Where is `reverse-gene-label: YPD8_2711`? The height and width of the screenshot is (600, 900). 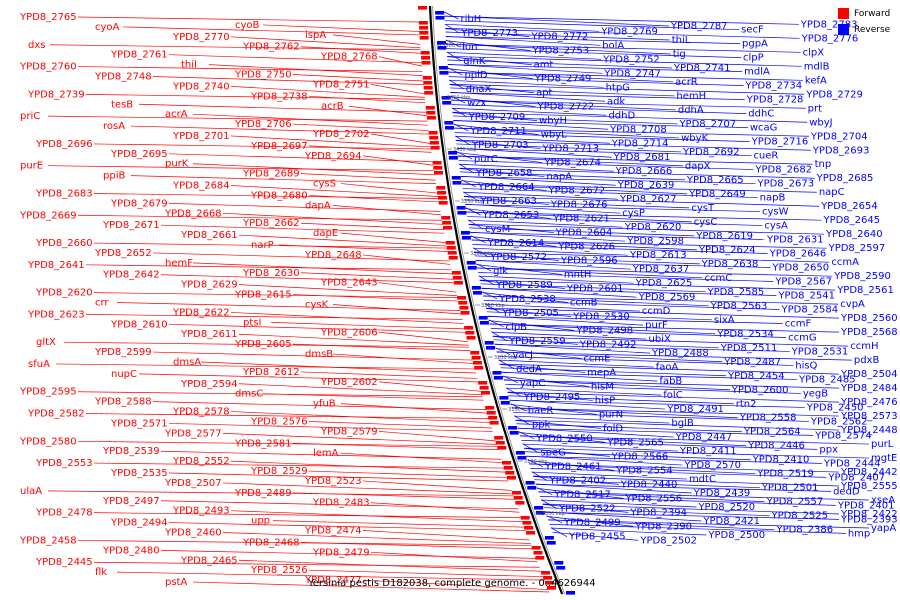 reverse-gene-label: YPD8_2711 is located at coordinates (498, 131).